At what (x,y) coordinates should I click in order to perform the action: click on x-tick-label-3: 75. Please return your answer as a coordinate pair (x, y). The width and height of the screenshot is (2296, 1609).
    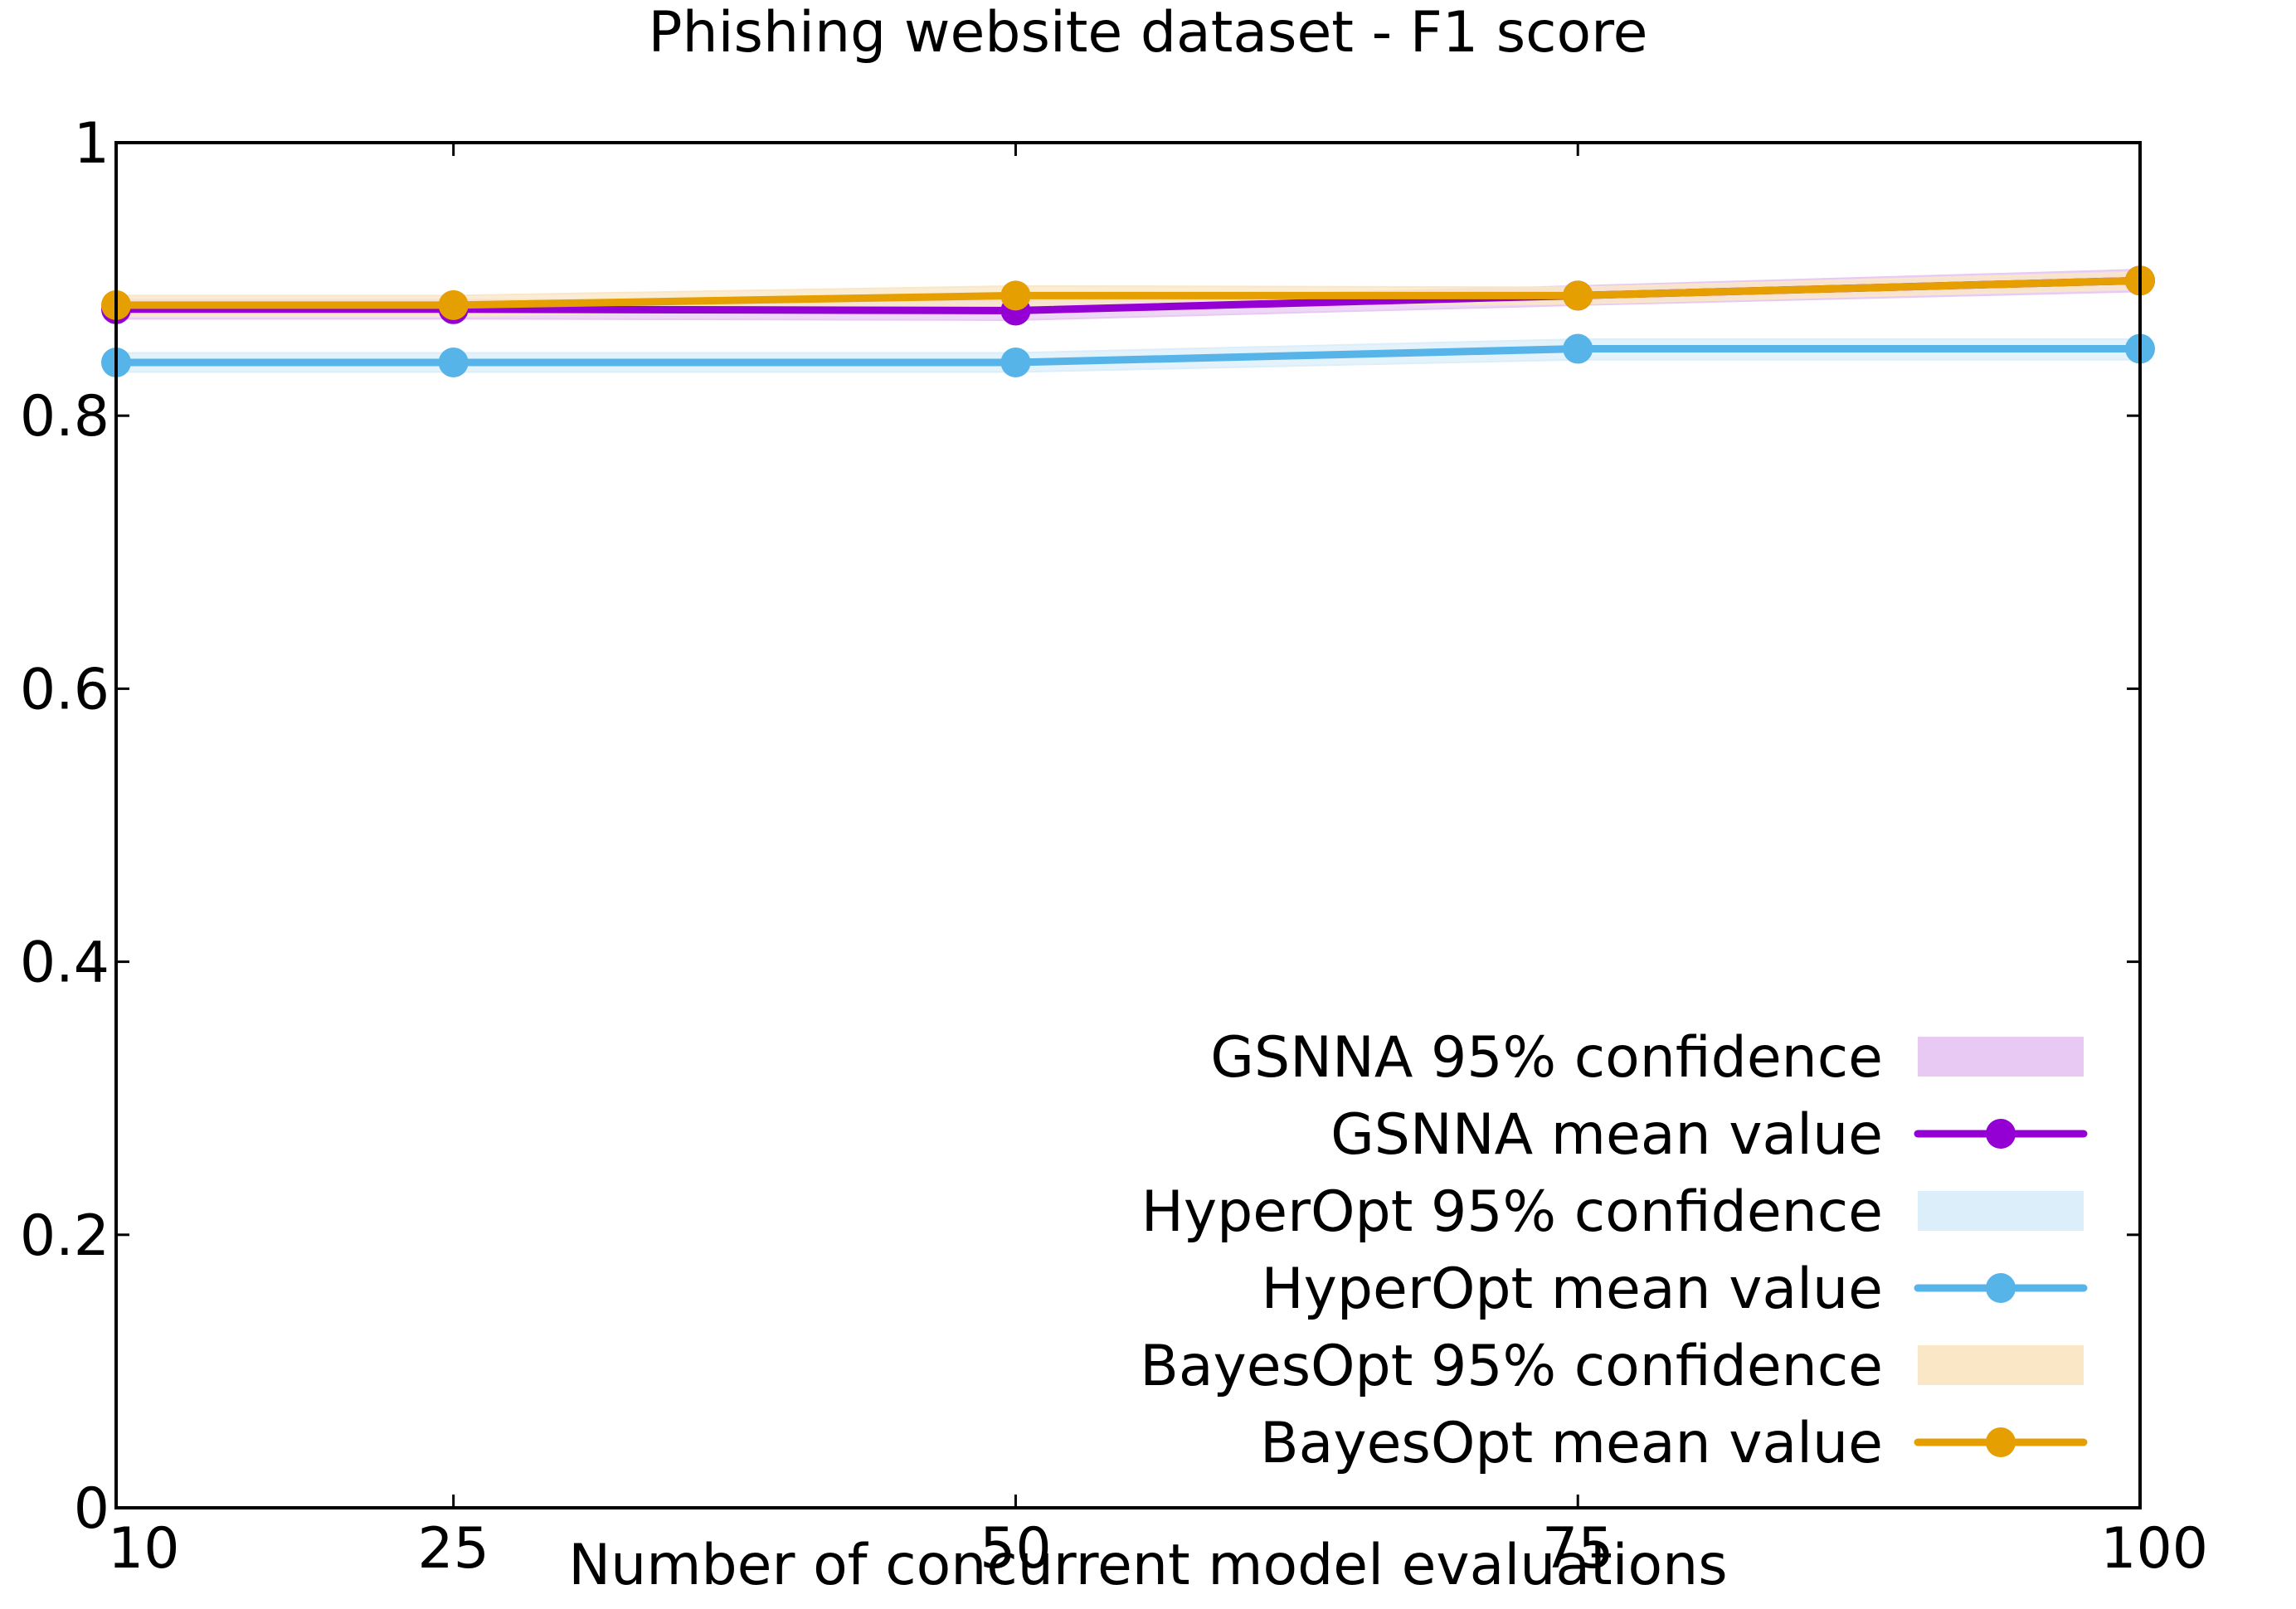
    Looking at the image, I should click on (1578, 1549).